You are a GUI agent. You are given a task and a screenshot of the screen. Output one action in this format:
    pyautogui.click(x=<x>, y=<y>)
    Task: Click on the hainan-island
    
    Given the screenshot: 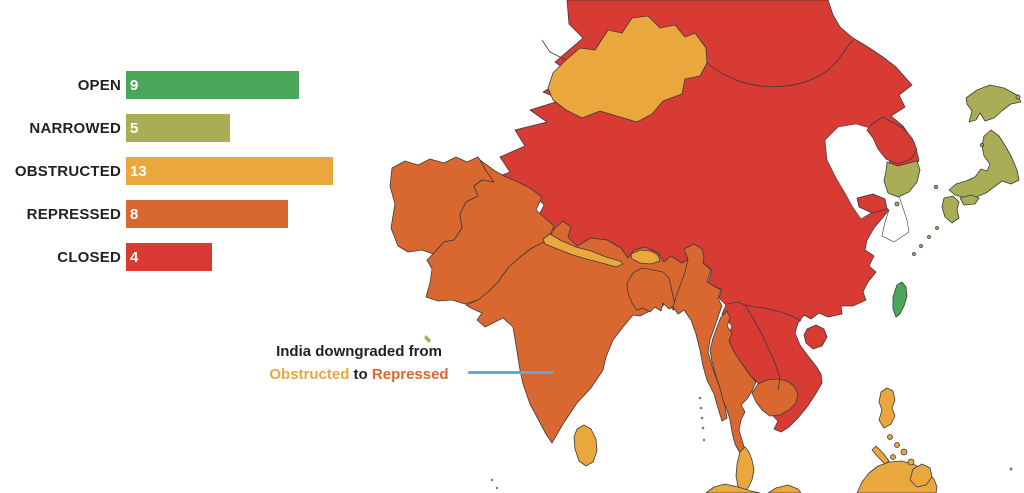 What is the action you would take?
    pyautogui.click(x=815, y=337)
    